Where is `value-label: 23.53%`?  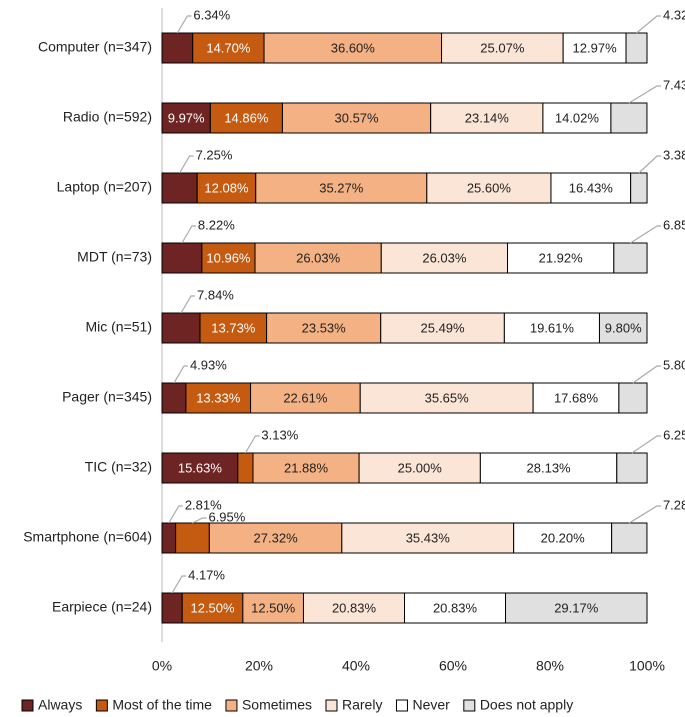 value-label: 23.53% is located at coordinates (324, 327).